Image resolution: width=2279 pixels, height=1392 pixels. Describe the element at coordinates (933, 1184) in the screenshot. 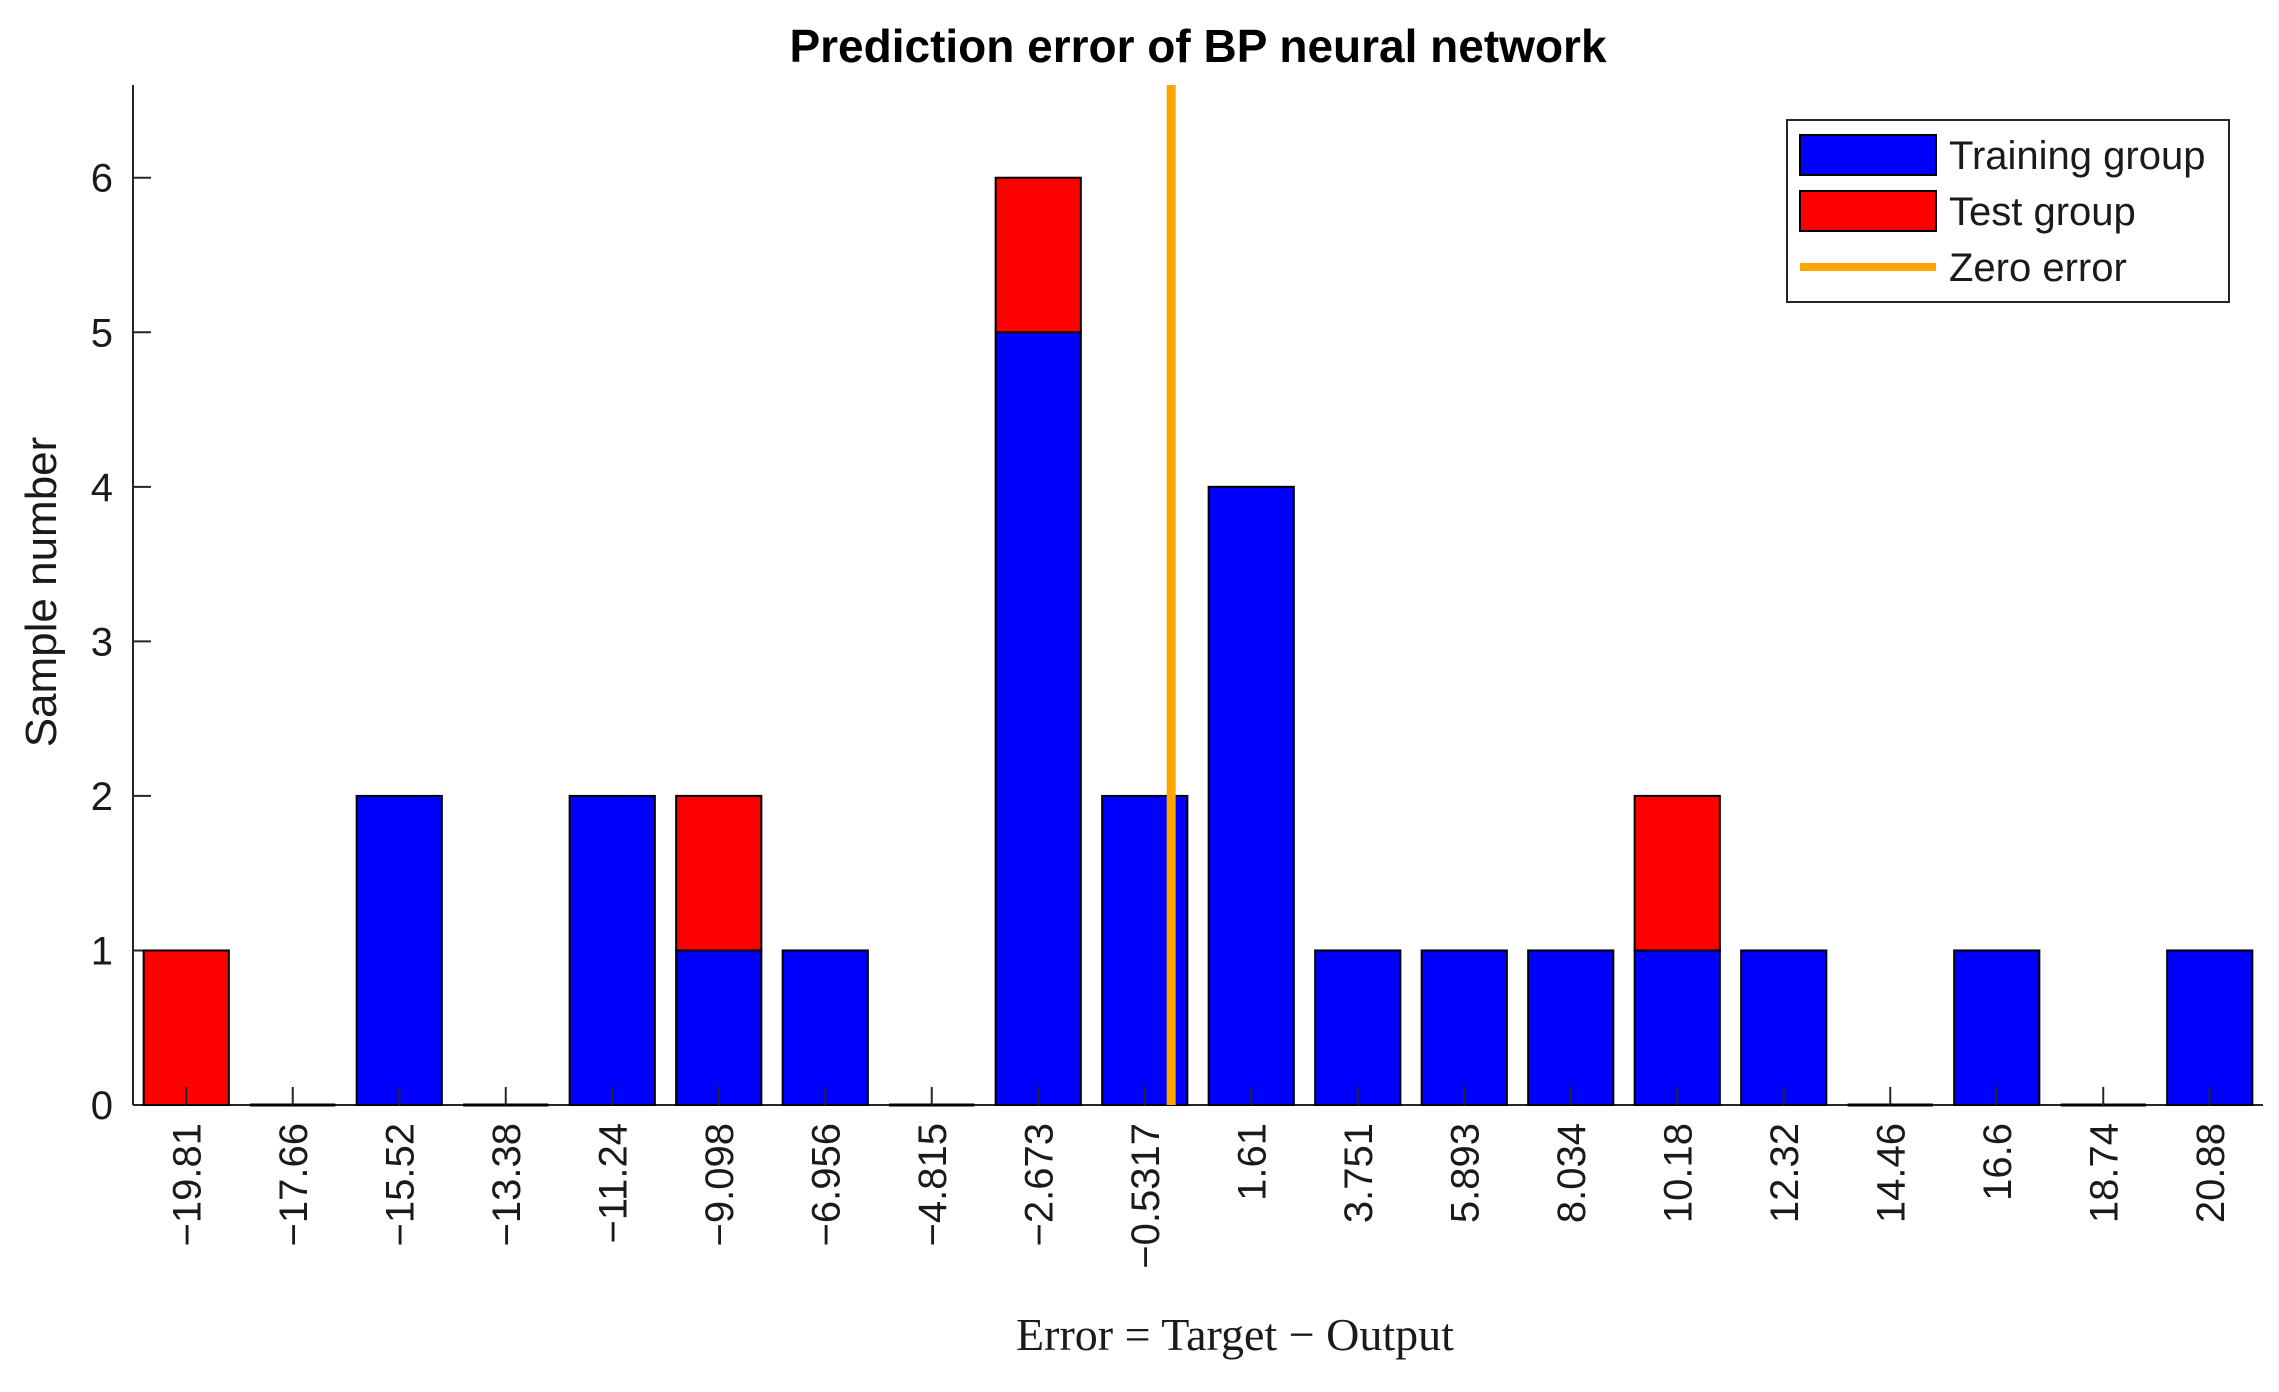

I see `x-tick-label: −4.815` at that location.